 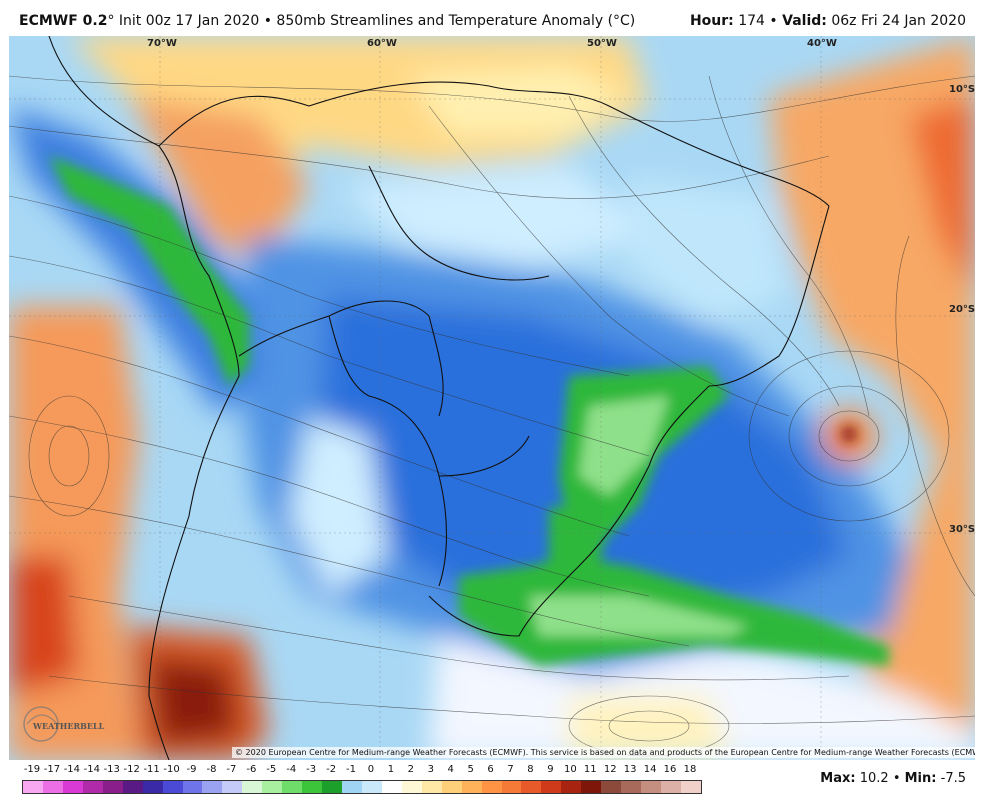 What do you see at coordinates (590, 769) in the screenshot?
I see `legend-tick-label: 11` at bounding box center [590, 769].